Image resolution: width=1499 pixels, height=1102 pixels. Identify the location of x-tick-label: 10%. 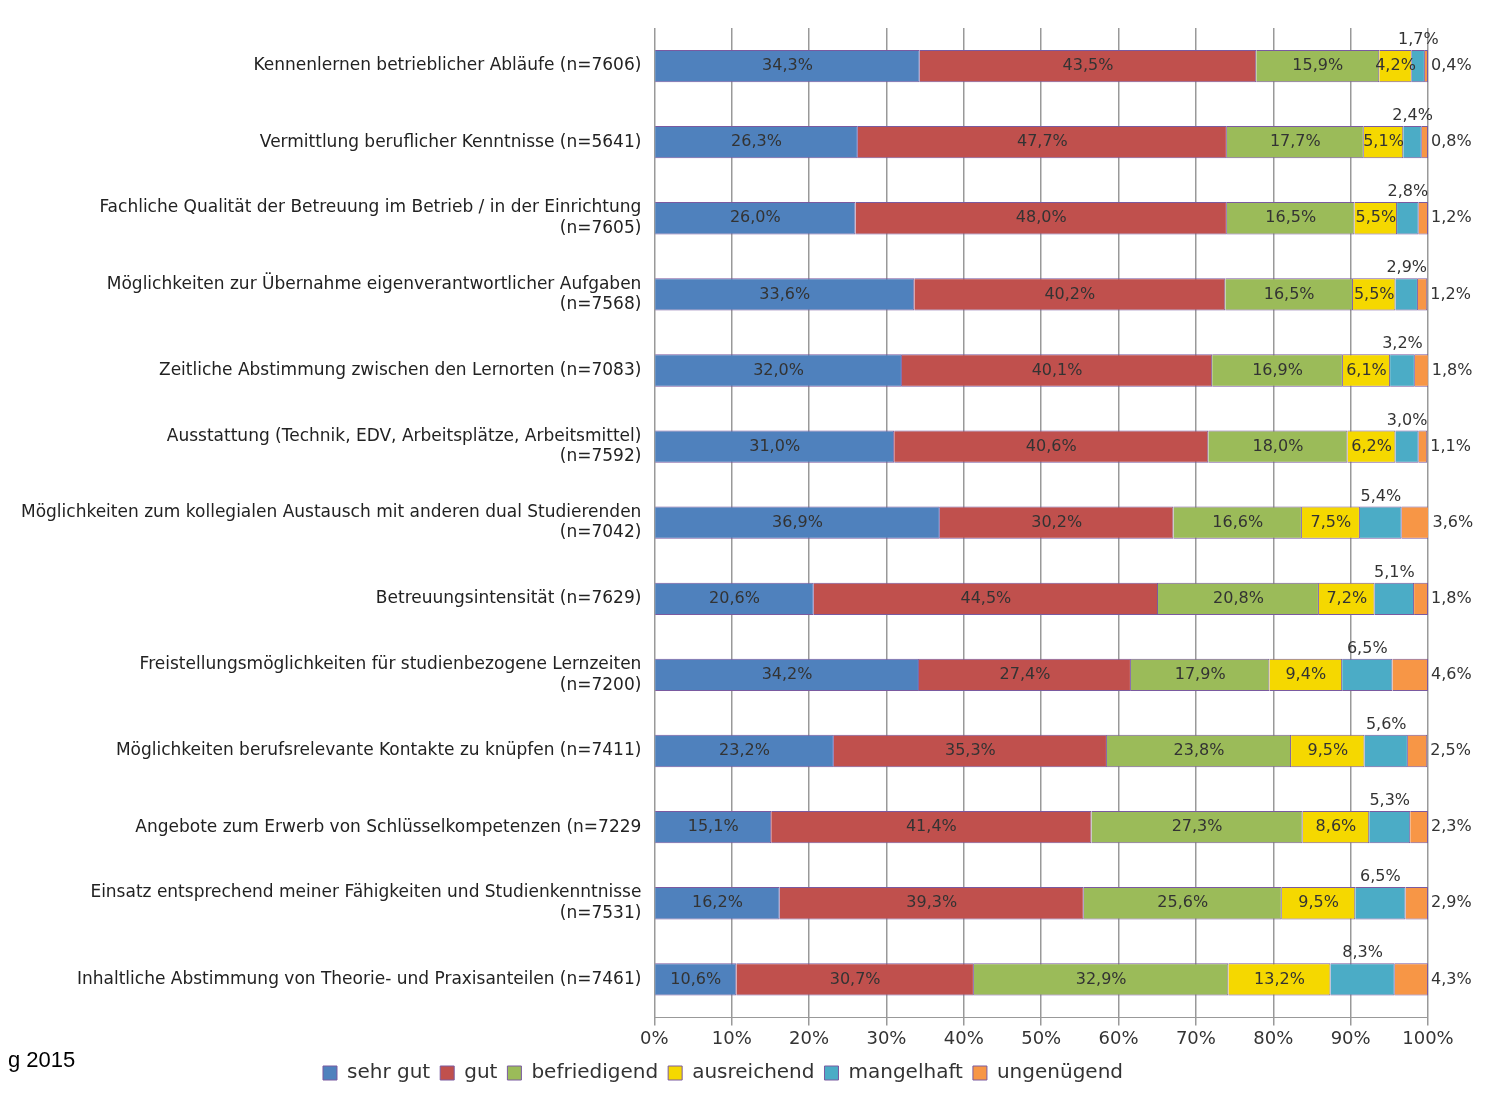
(731, 1037).